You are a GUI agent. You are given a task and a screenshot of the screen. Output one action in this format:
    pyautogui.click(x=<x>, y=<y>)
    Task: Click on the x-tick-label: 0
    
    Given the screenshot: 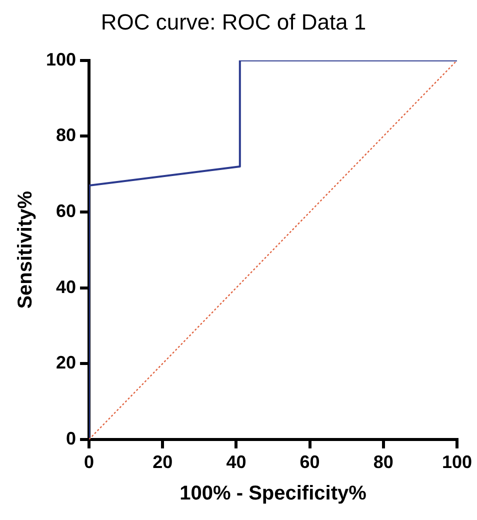 What is the action you would take?
    pyautogui.click(x=89, y=462)
    